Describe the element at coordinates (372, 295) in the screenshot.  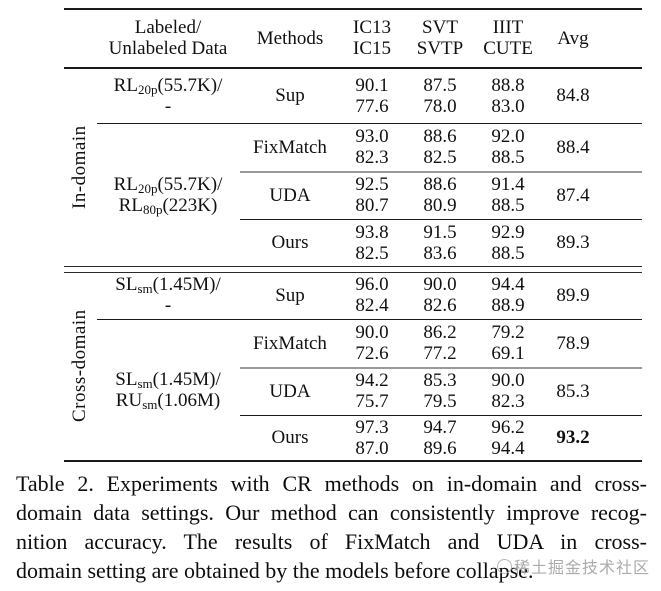
I see `values-ic: 96.0 82.4` at that location.